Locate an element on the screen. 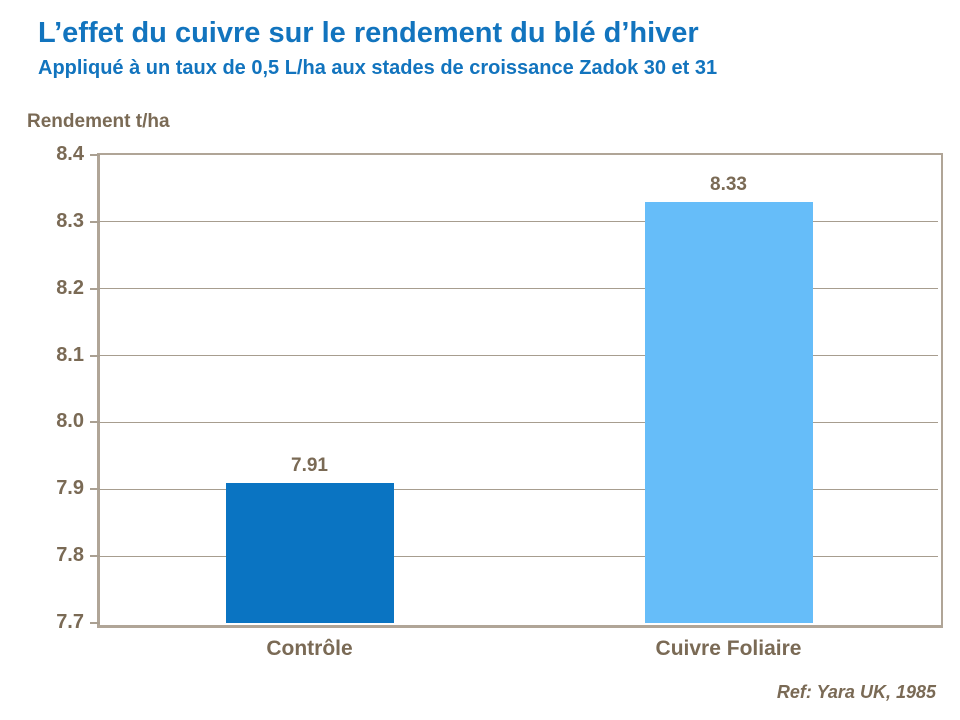 This screenshot has width=960, height=720. y-tick-label: 7.7 is located at coordinates (70, 622).